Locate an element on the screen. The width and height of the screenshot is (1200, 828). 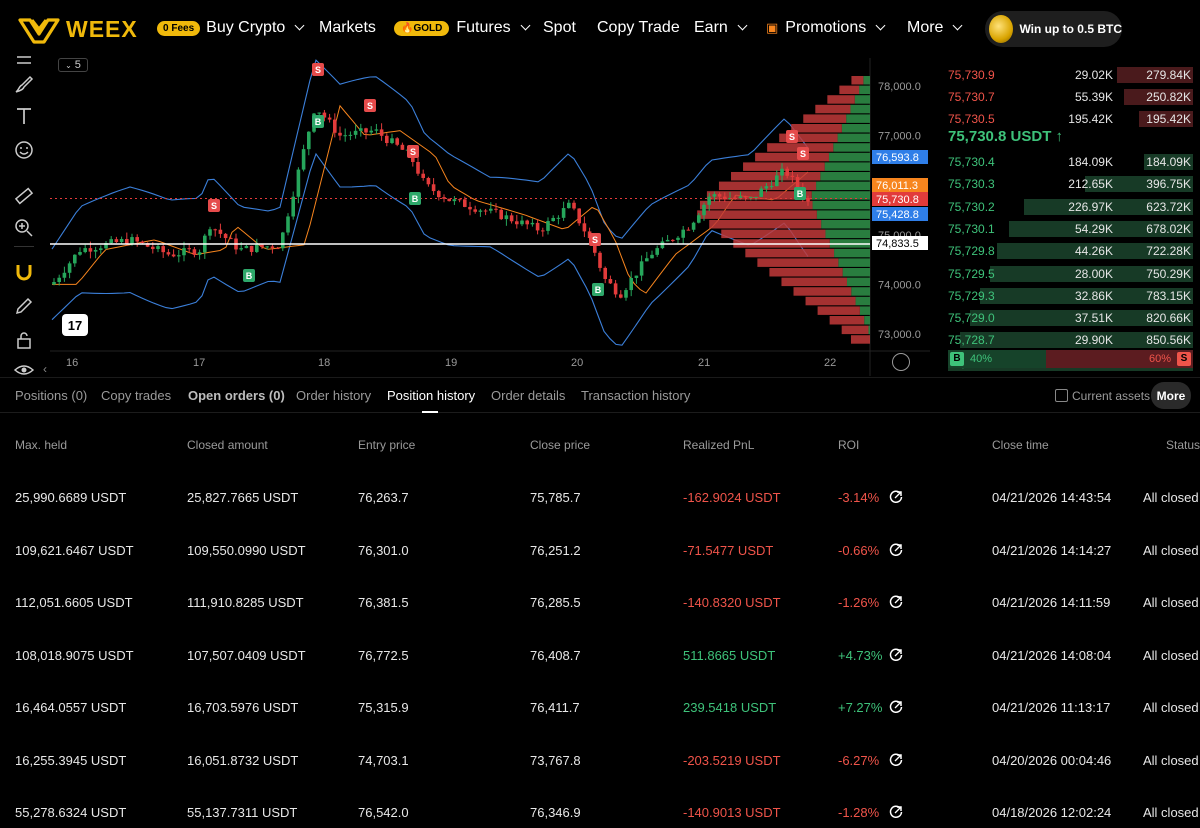
chart-settings-icon is located at coordinates (901, 362).